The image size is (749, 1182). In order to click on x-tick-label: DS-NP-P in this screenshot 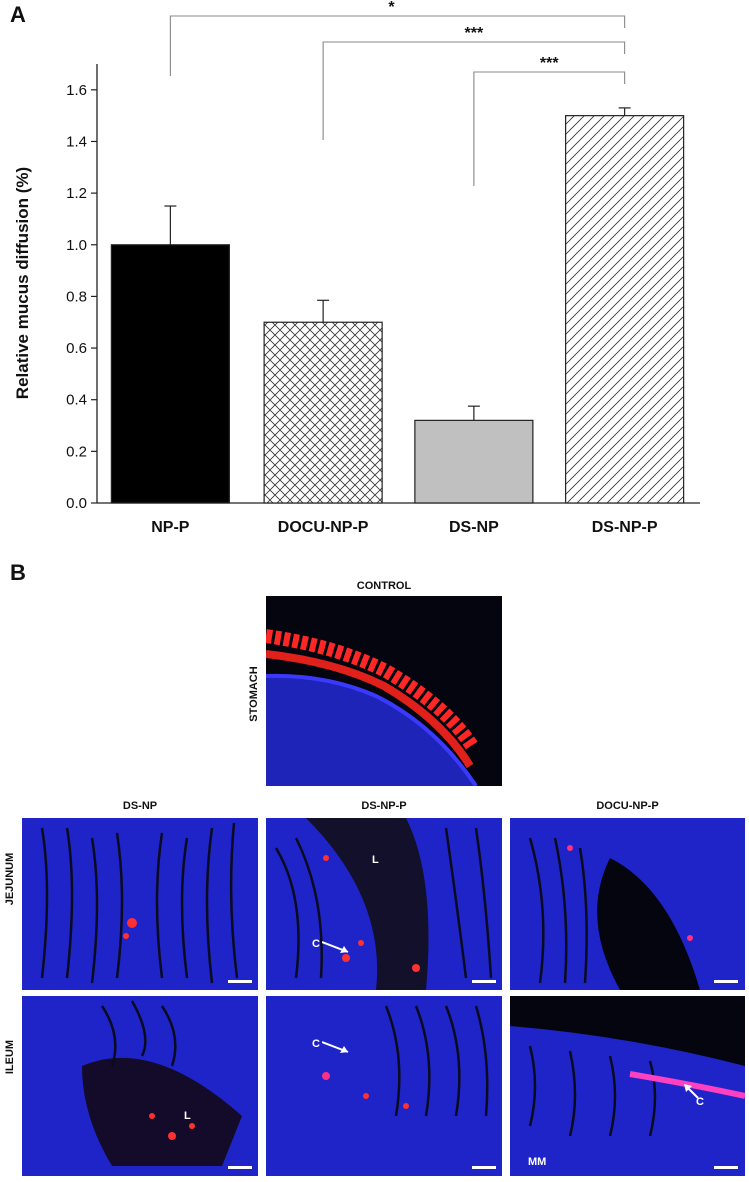, I will do `click(625, 527)`.